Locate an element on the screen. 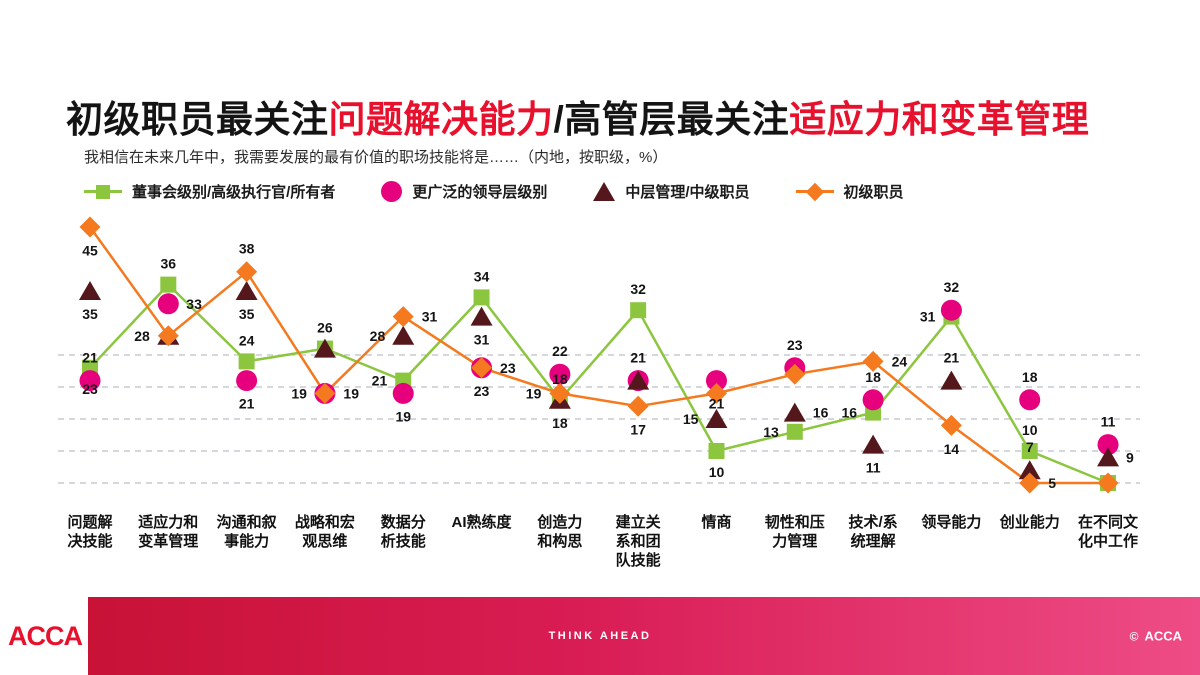 This screenshot has width=1200, height=675. data-label: 13 is located at coordinates (771, 432).